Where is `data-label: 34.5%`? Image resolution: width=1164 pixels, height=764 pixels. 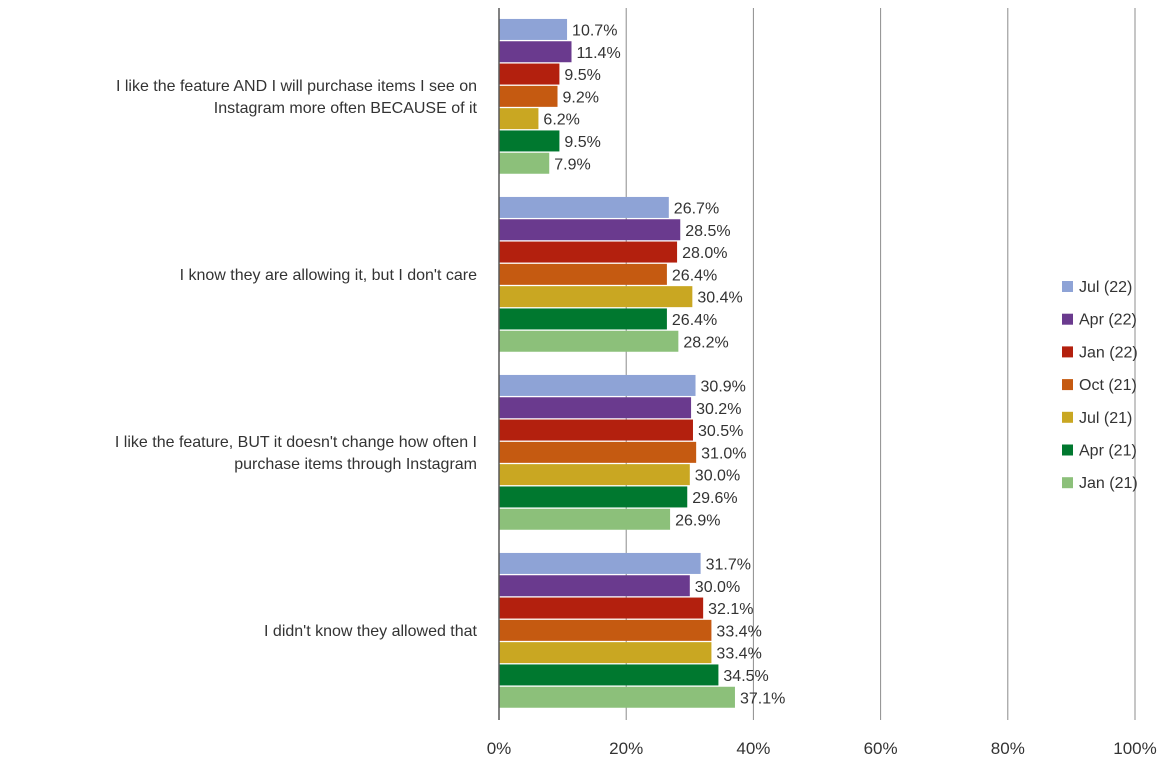 data-label: 34.5% is located at coordinates (745, 676).